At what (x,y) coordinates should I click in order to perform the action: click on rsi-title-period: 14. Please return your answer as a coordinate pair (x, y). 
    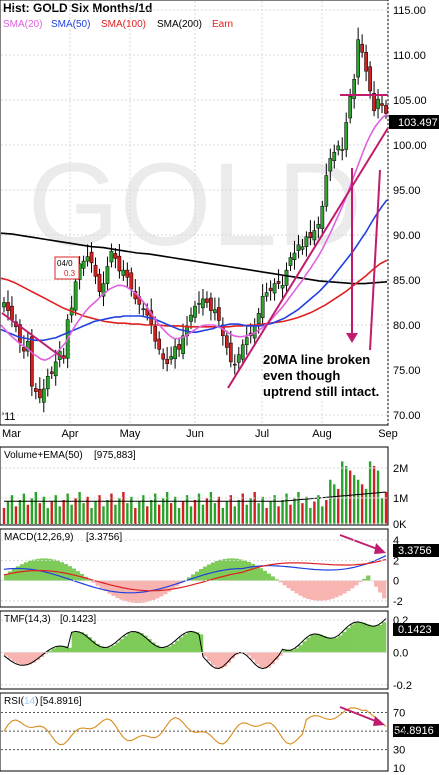
    Looking at the image, I should click on (30, 701).